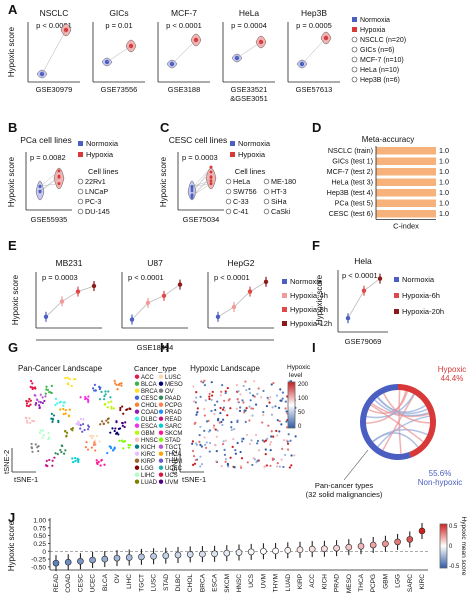 Image resolution: width=474 pixels, height=604 pixels. I want to click on panel-e-pvalue-0: p = 0.0003, so click(60, 277).